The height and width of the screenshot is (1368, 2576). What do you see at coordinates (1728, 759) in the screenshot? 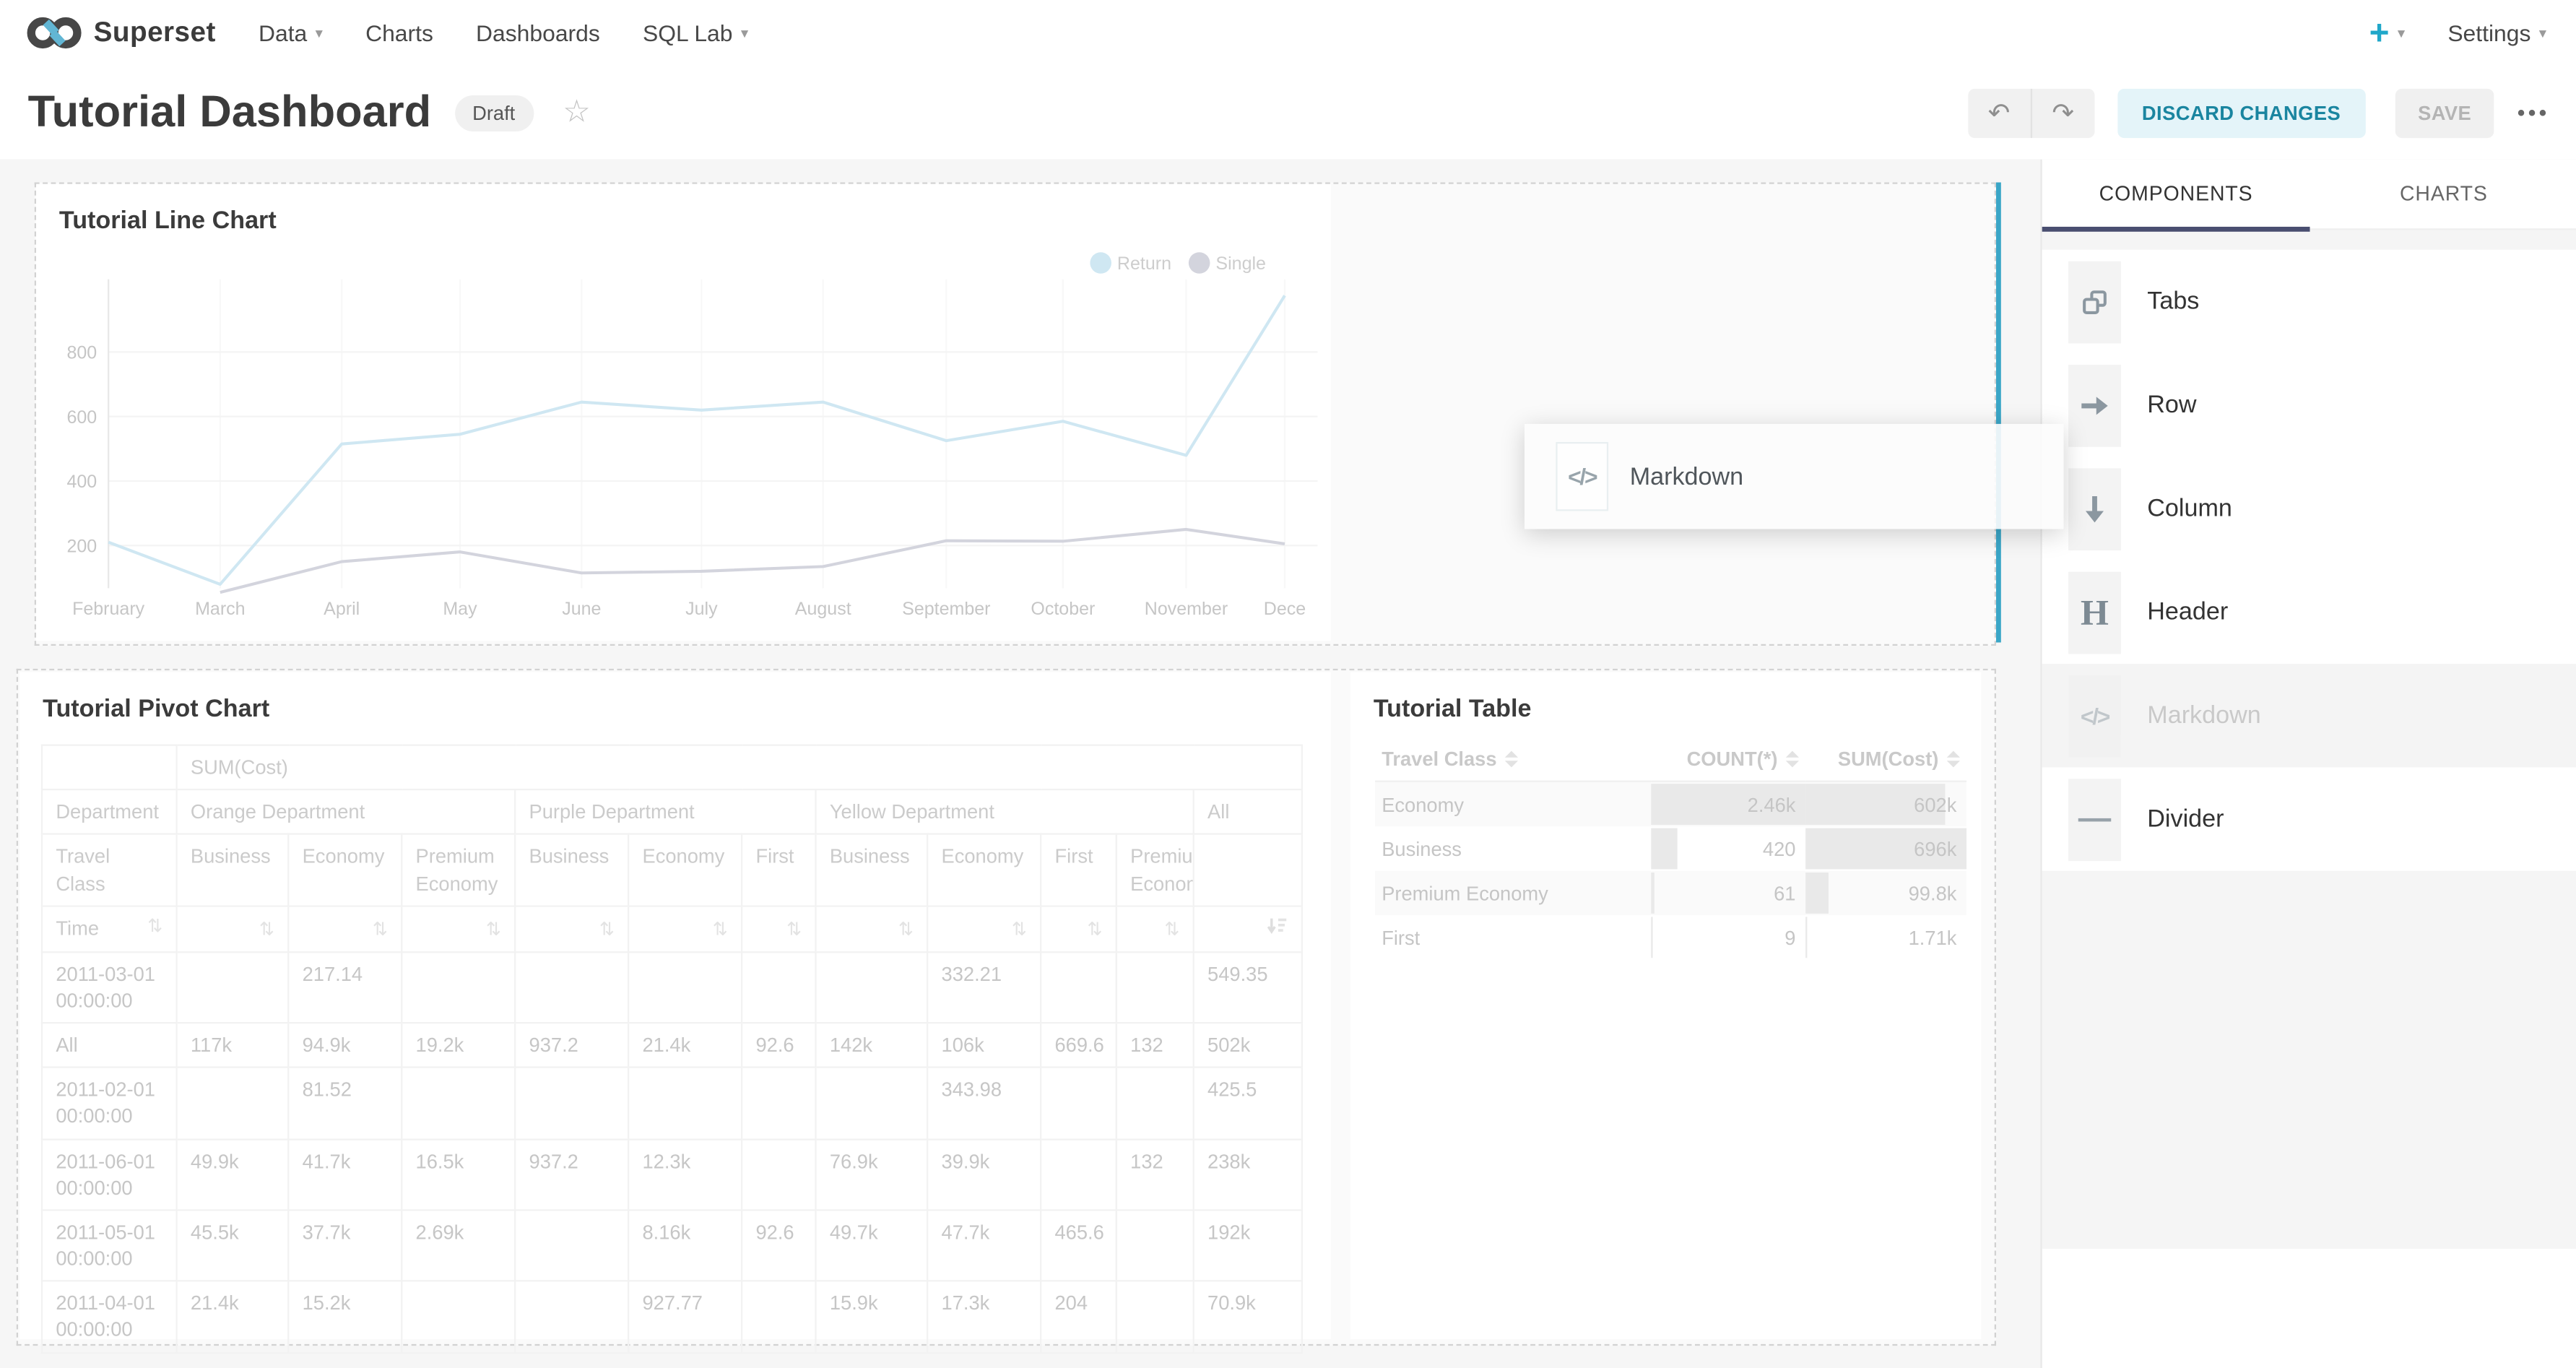
I see `column-header-count: COUNT(*)` at bounding box center [1728, 759].